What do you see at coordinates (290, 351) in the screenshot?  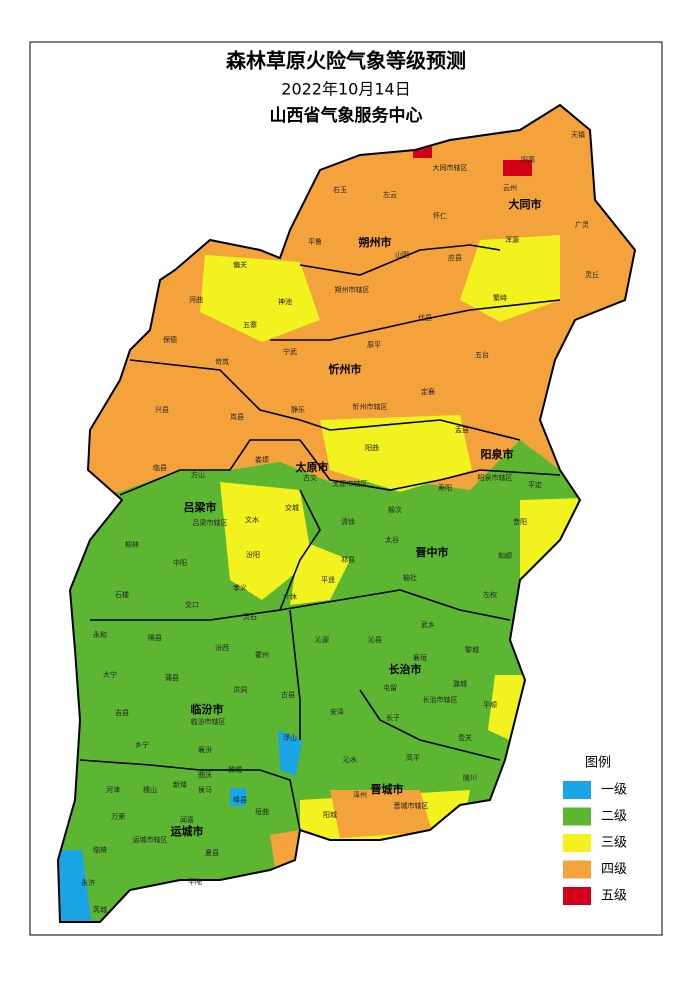 I see `county-label: 宁武` at bounding box center [290, 351].